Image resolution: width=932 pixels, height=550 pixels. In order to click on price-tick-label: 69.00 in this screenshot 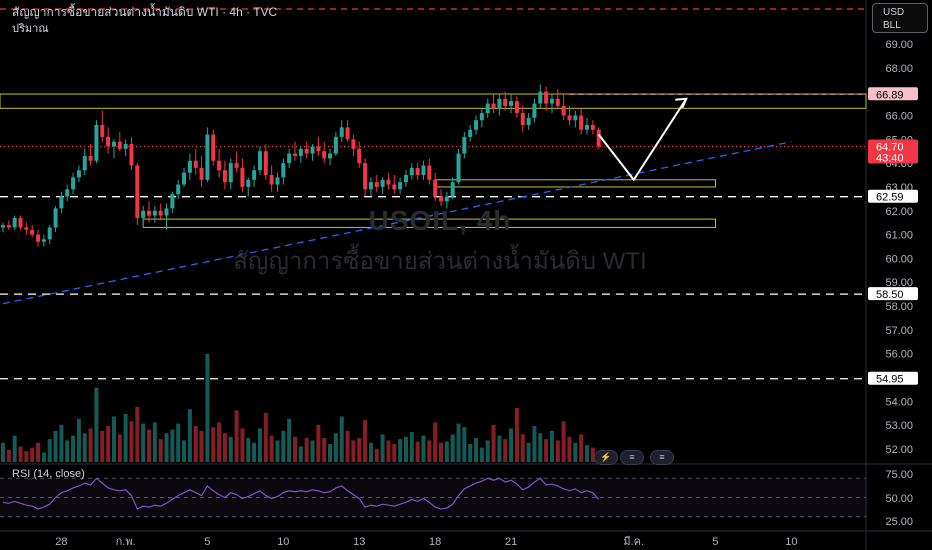, I will do `click(899, 45)`.